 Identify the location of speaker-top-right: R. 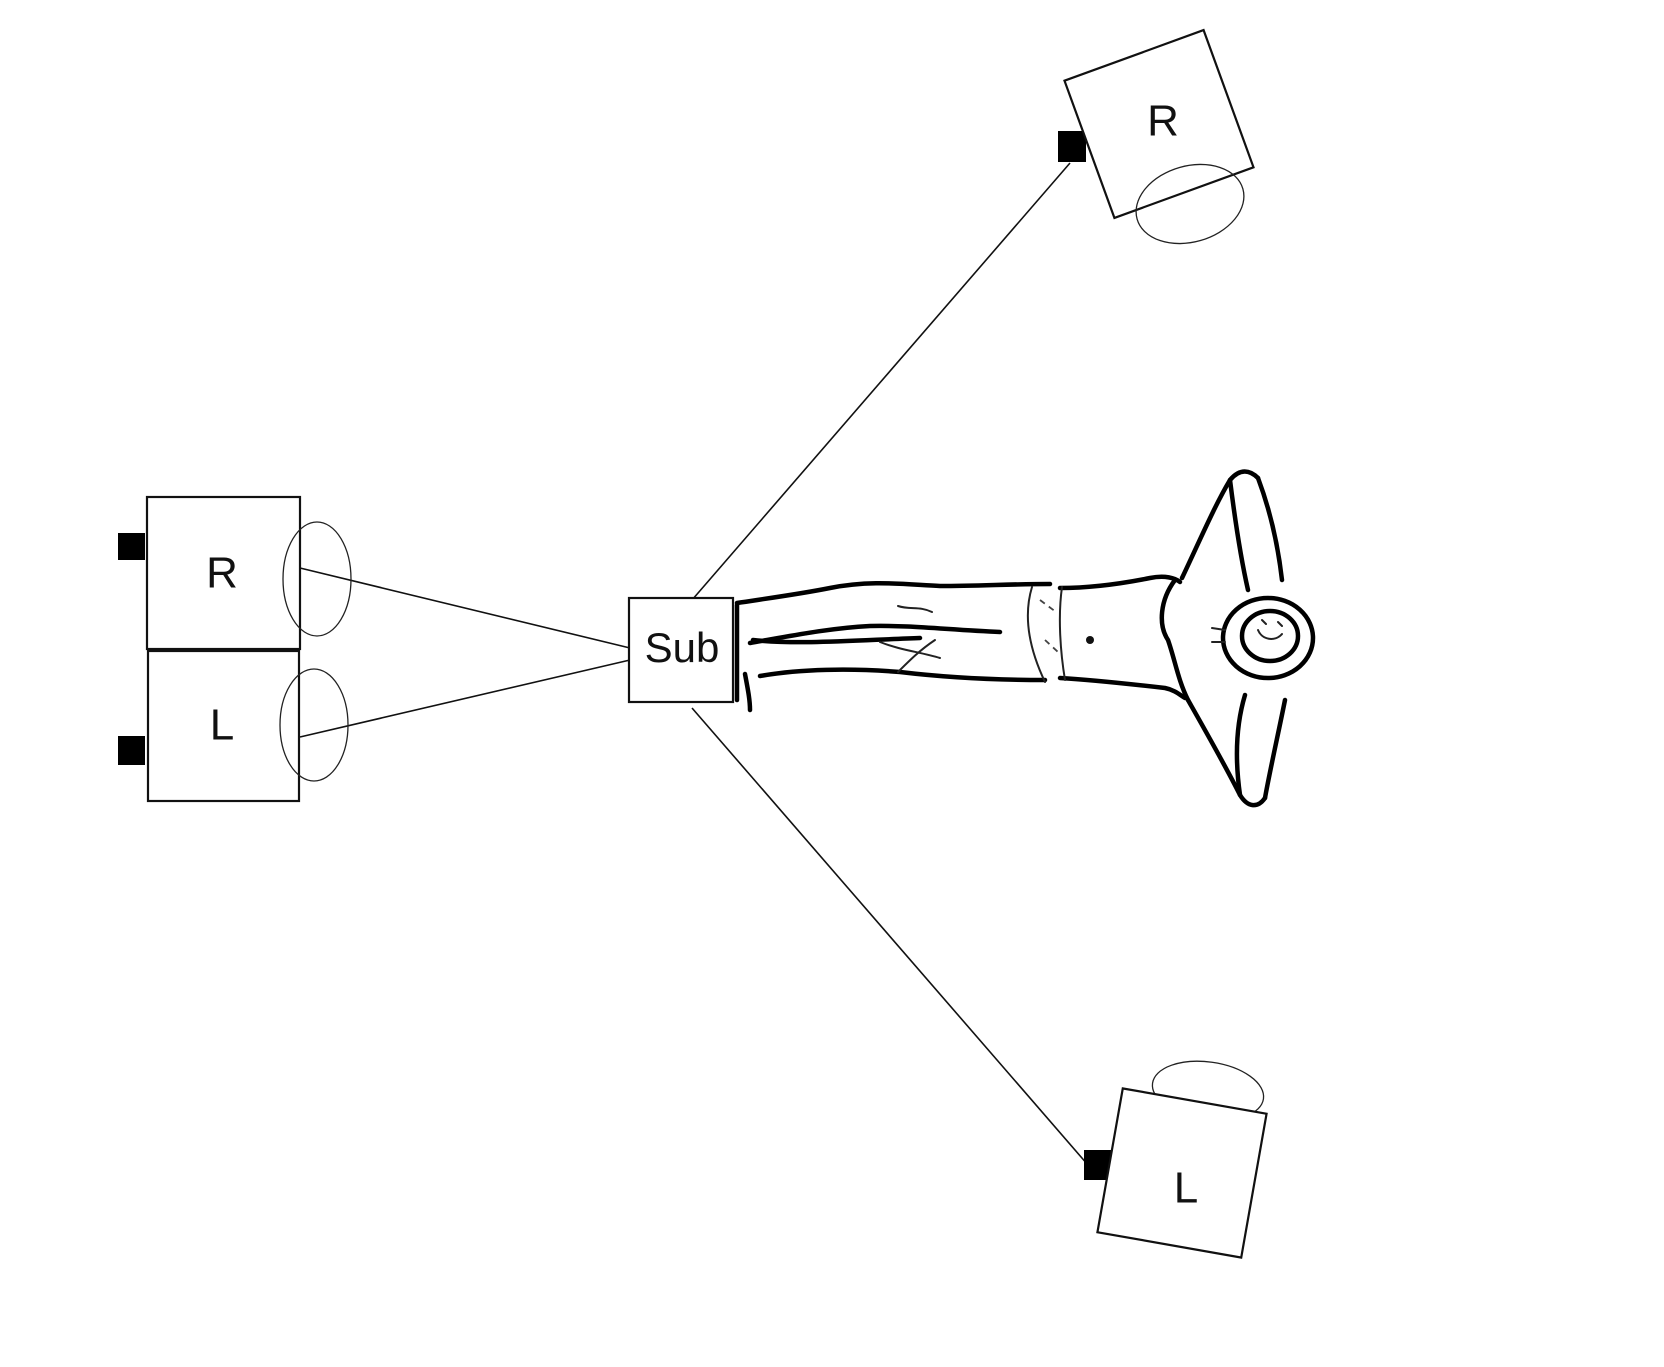
(1156, 136).